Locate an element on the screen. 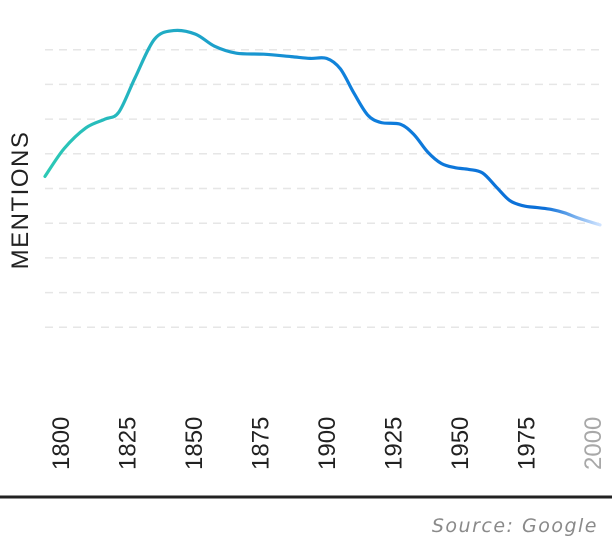 Image resolution: width=612 pixels, height=544 pixels. x-tick-label: 2000 is located at coordinates (593, 443).